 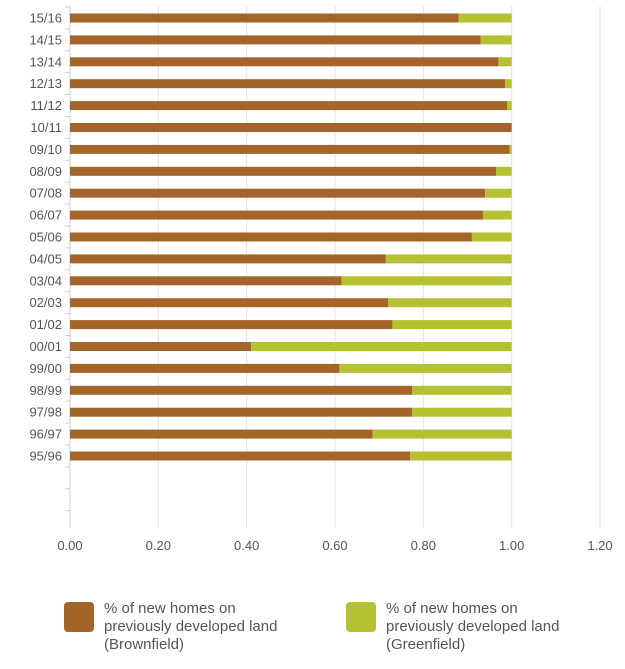 What do you see at coordinates (45, 434) in the screenshot?
I see `y-tick-label: 96/97` at bounding box center [45, 434].